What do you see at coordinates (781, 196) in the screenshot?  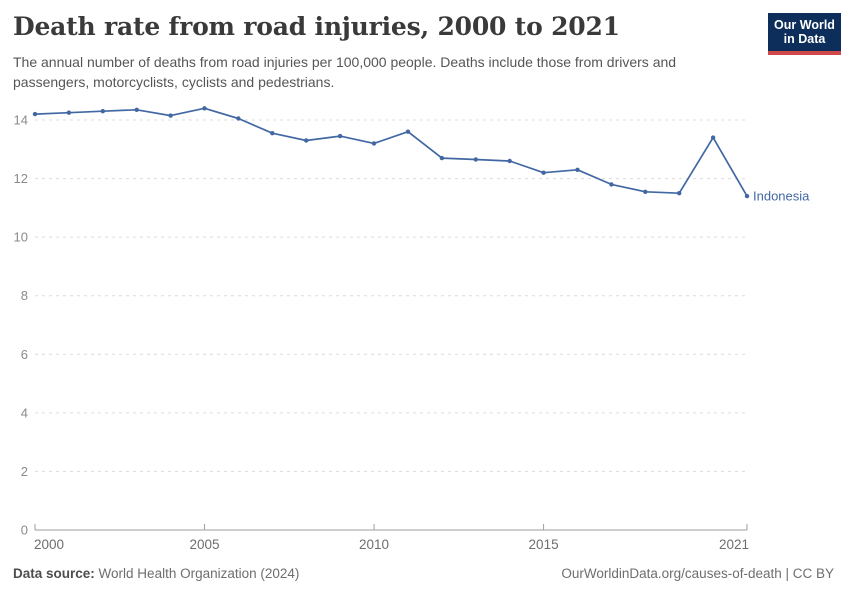 I see `series-label-indonesia: Indonesia` at bounding box center [781, 196].